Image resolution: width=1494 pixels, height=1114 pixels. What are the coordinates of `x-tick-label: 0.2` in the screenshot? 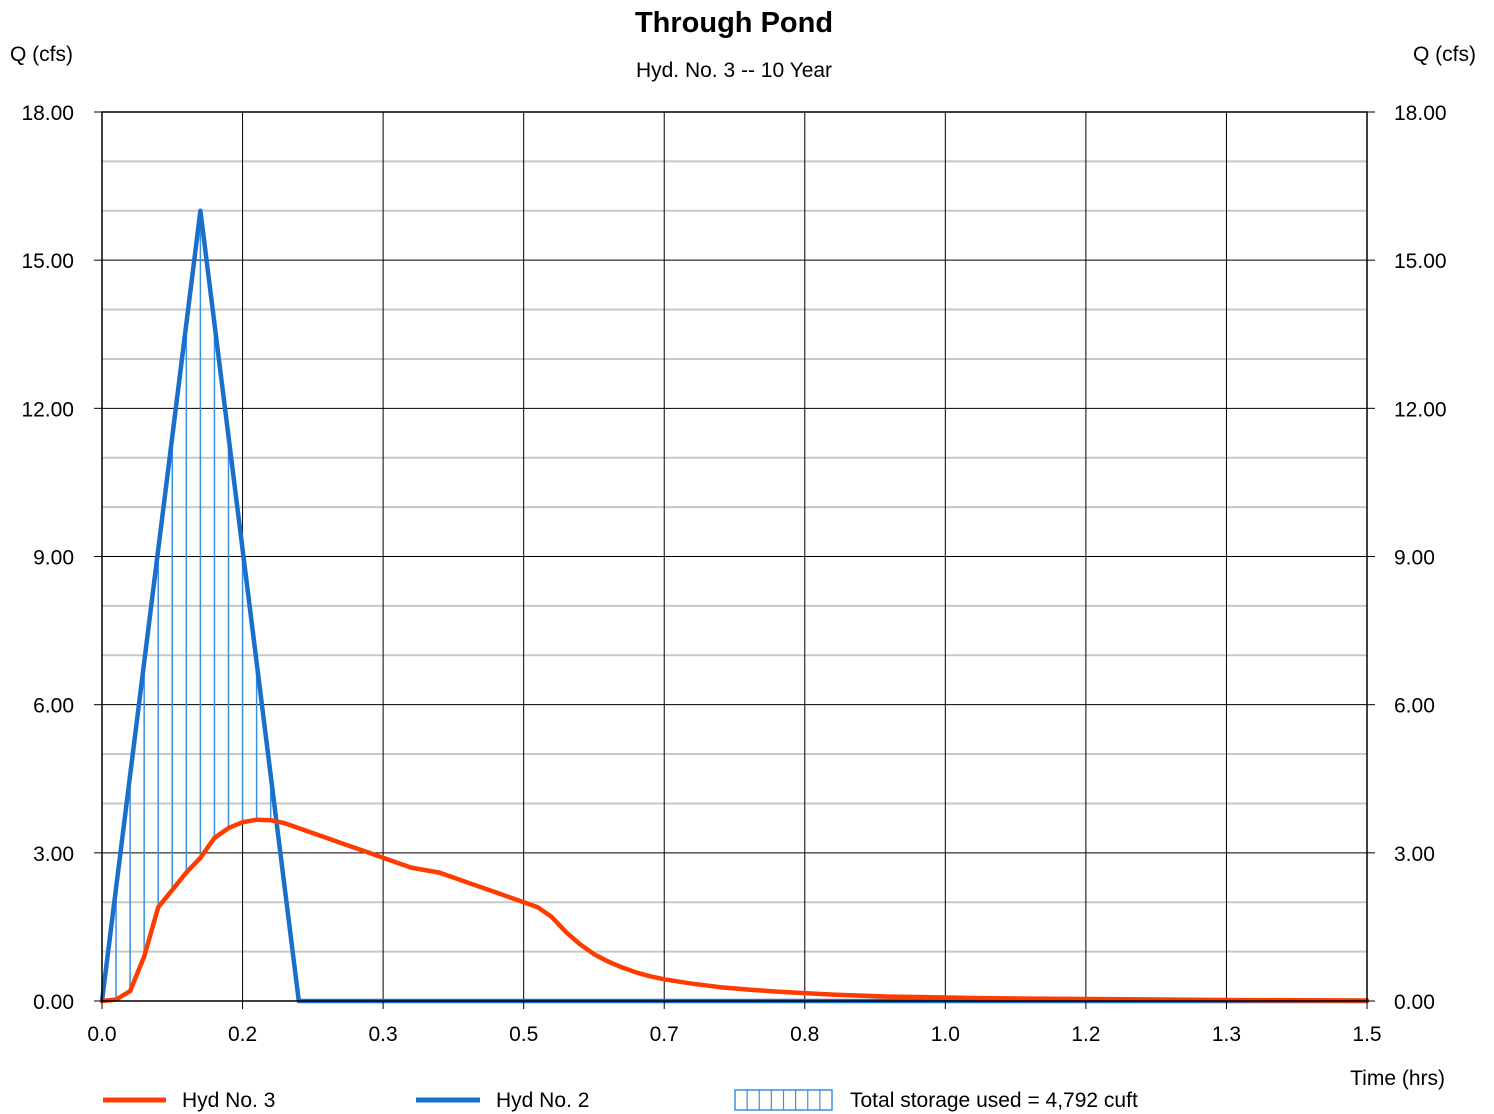 It's located at (242, 1034).